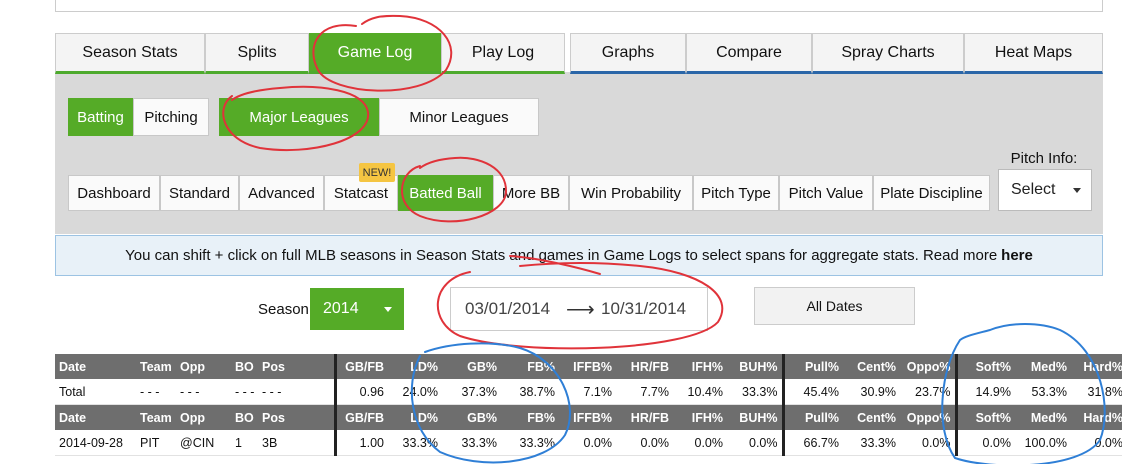  What do you see at coordinates (888, 53) in the screenshot?
I see `tab-spray-charts: Spray Charts` at bounding box center [888, 53].